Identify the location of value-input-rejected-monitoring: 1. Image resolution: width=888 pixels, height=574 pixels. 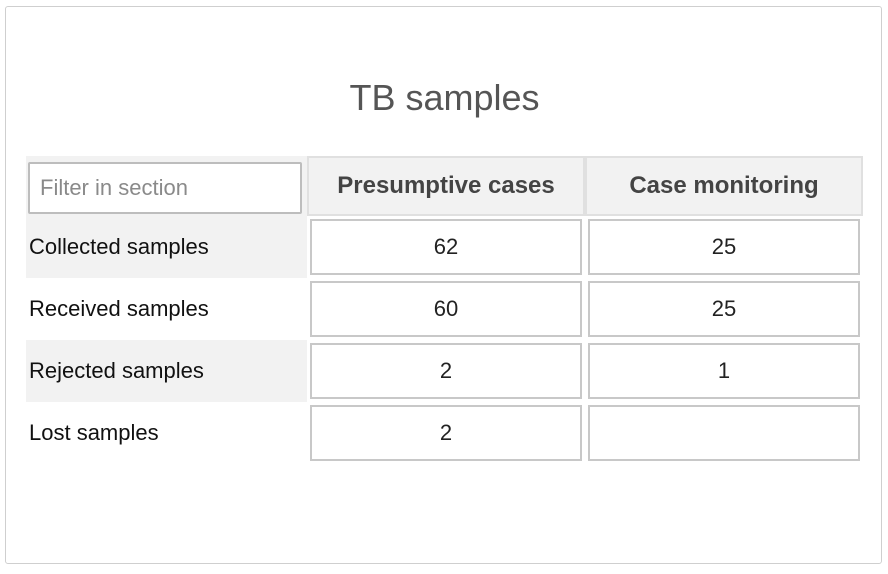
(724, 371).